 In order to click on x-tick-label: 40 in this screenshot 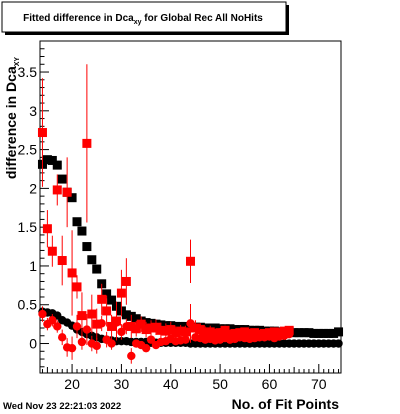, I will do `click(171, 384)`.